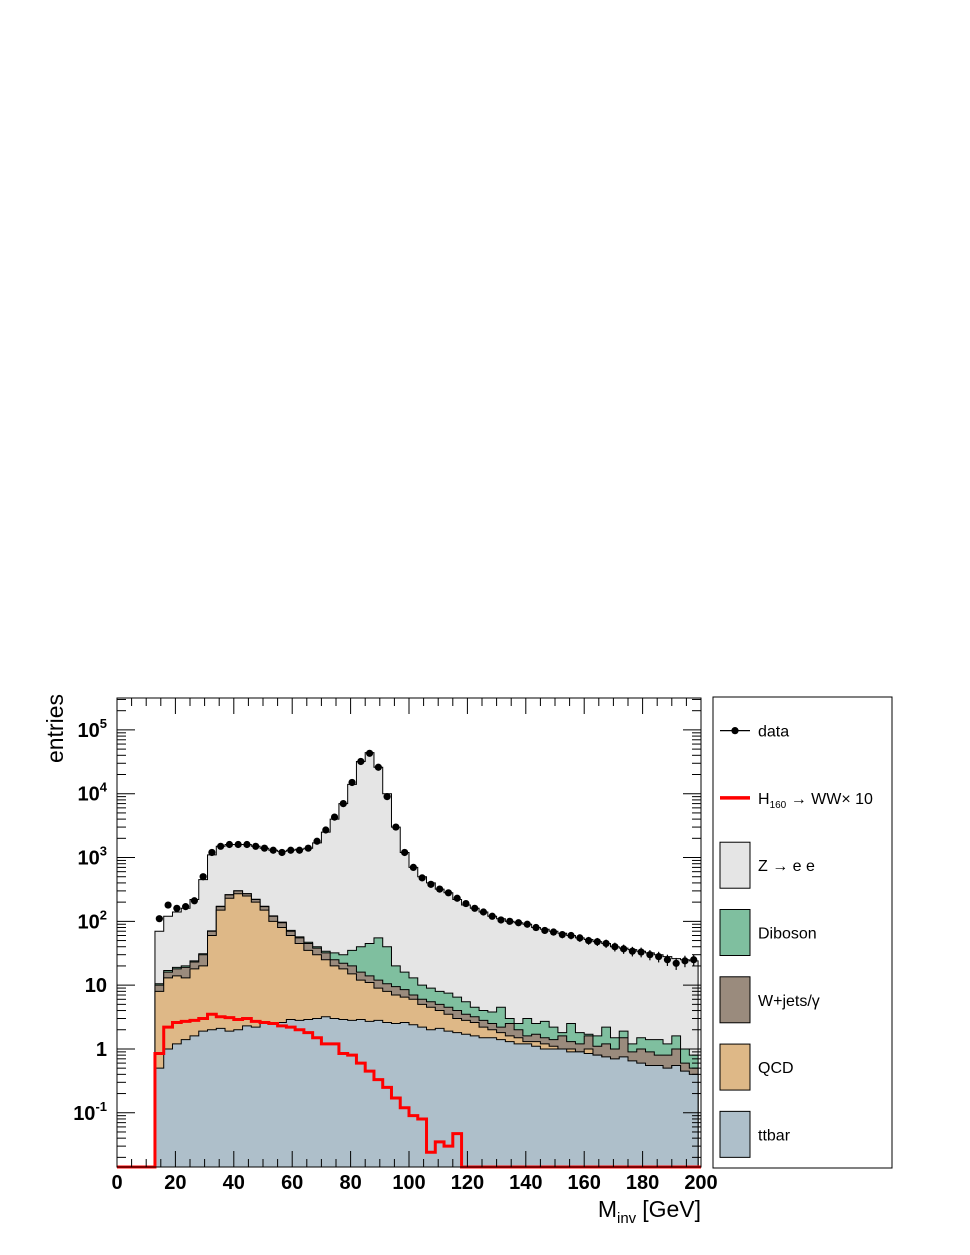 The width and height of the screenshot is (970, 1255). Describe the element at coordinates (755, 1134) in the screenshot. I see `legend-entry-ttbar: ttbar` at that location.